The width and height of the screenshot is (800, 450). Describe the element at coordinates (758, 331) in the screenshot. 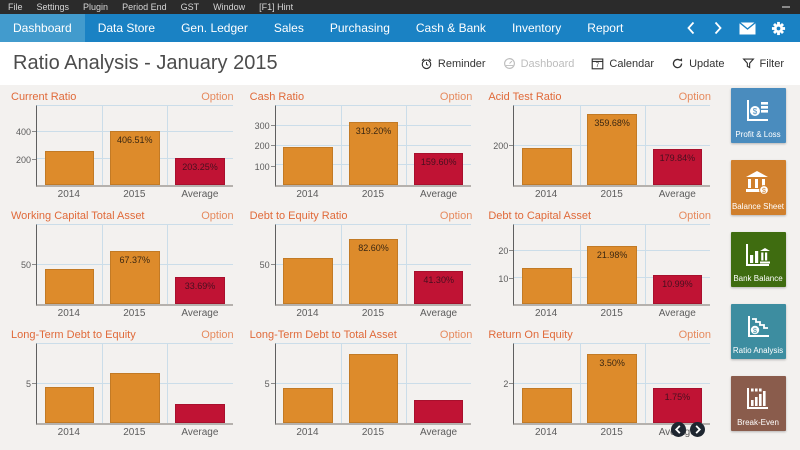

I see `ratio-analysis-button: $ Ratio Analysis` at that location.